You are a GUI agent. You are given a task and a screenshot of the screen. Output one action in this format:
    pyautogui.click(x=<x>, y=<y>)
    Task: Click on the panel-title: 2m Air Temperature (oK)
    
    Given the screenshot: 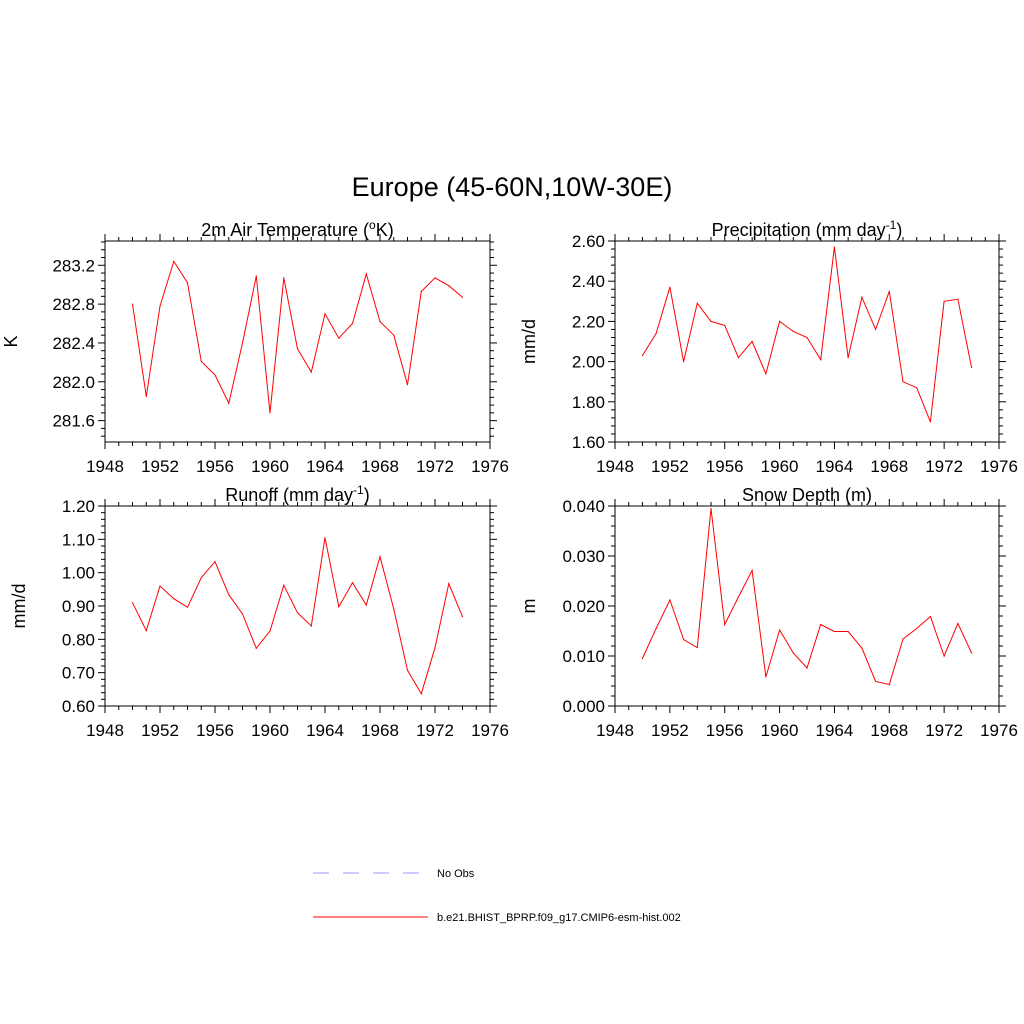 What is the action you would take?
    pyautogui.click(x=297, y=229)
    